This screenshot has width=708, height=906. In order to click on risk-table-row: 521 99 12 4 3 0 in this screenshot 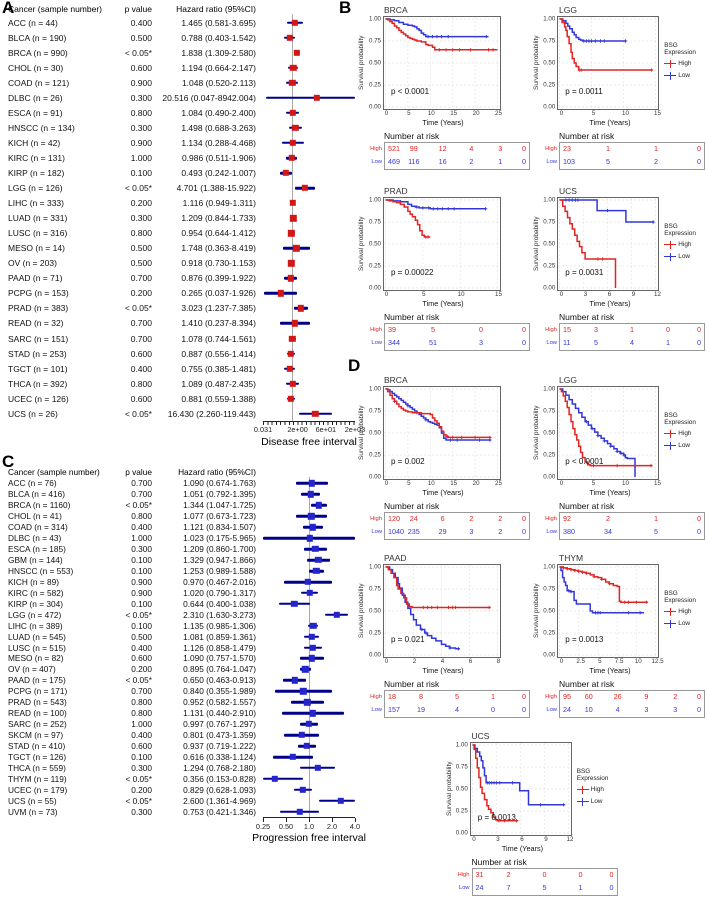, I will do `click(457, 150)`.